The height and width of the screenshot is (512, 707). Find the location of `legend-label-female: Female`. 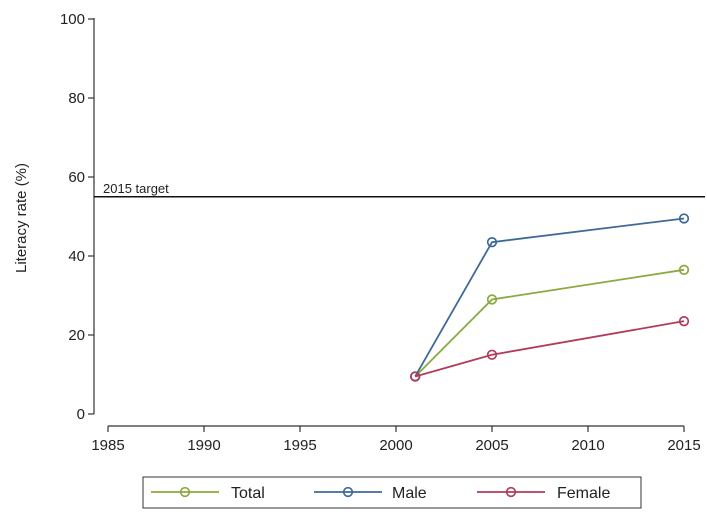

legend-label-female: Female is located at coordinates (583, 493).